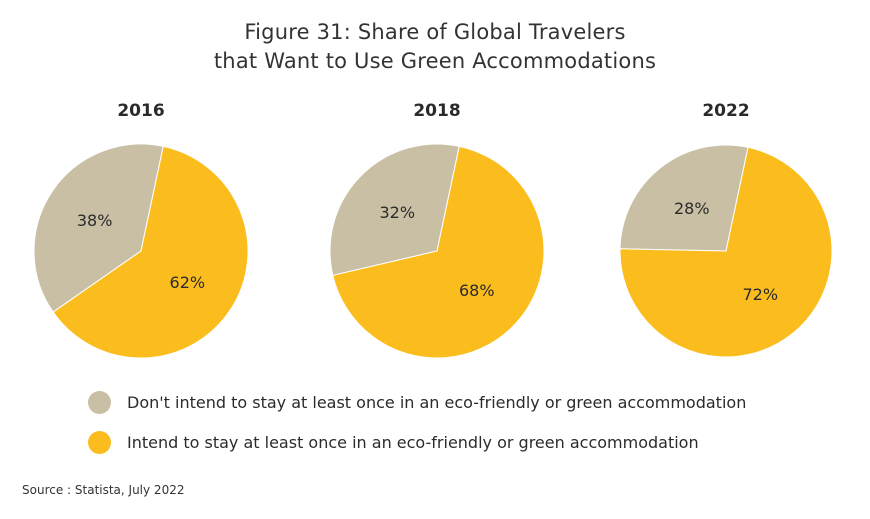 The image size is (870, 519). What do you see at coordinates (99, 442) in the screenshot?
I see `legend-swatch-intend` at bounding box center [99, 442].